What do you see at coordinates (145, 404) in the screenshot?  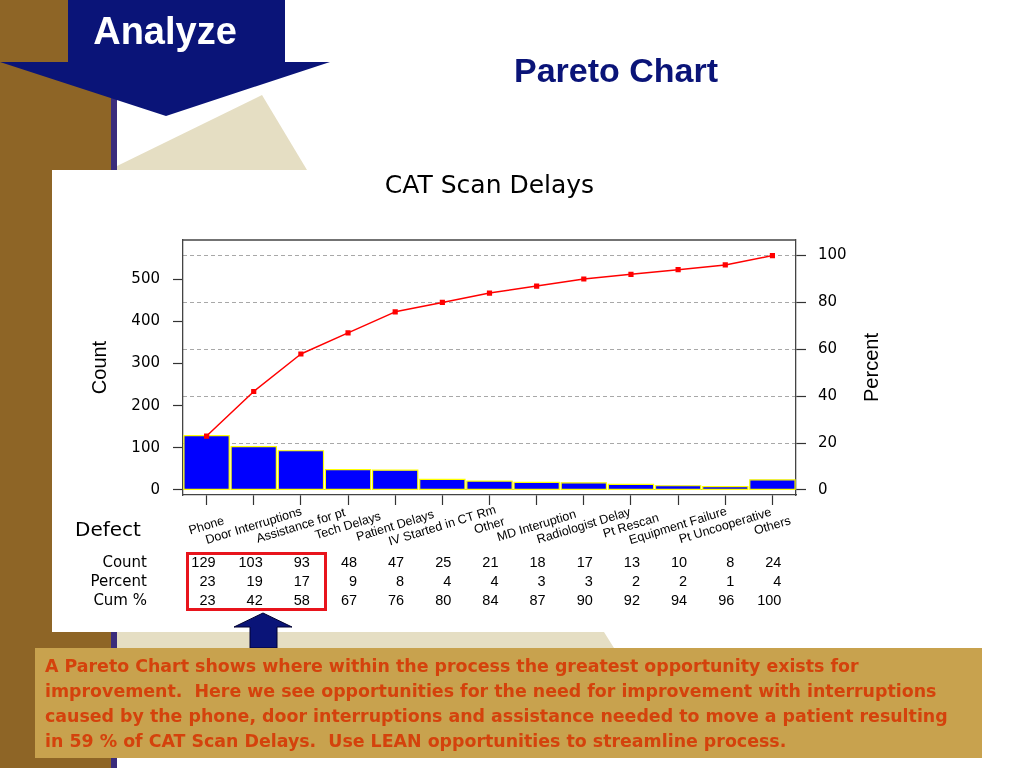 I see `y-tick-label: 200` at bounding box center [145, 404].